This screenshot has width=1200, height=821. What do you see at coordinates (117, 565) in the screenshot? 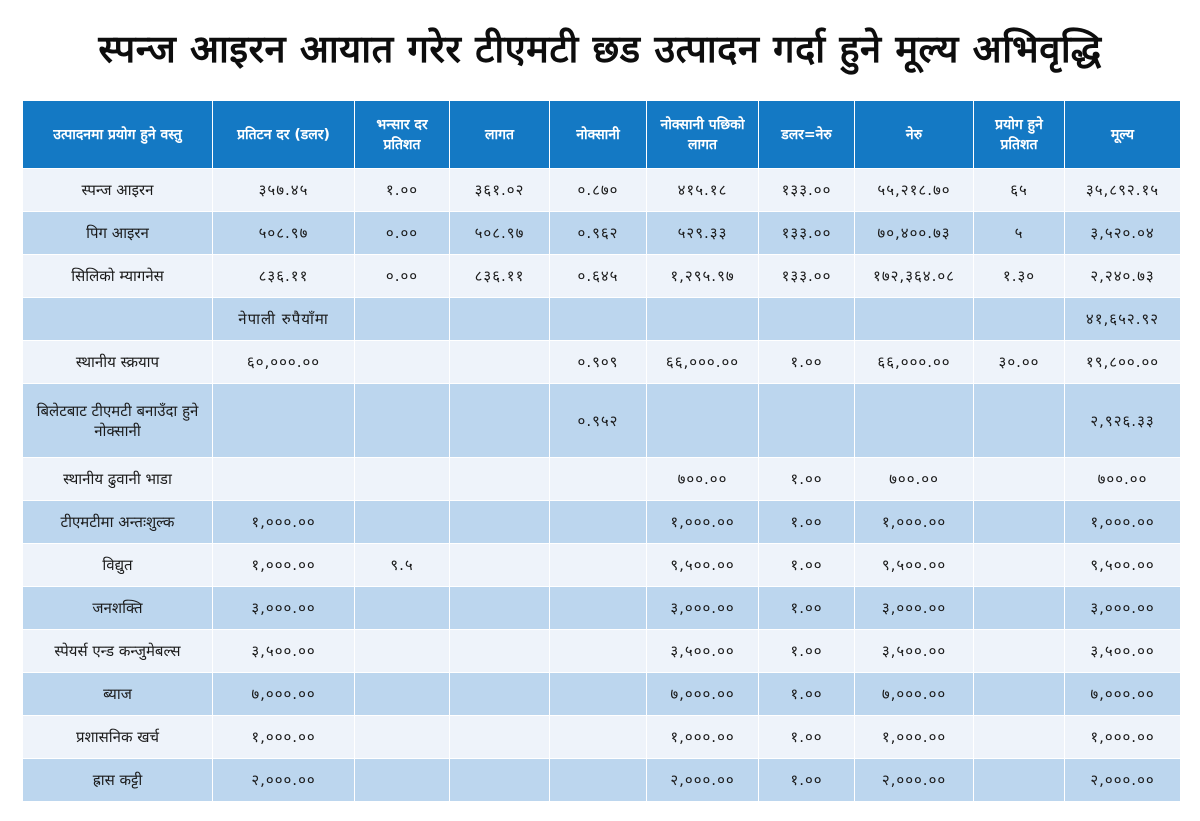
I see `cell-item: विद्युत` at bounding box center [117, 565].